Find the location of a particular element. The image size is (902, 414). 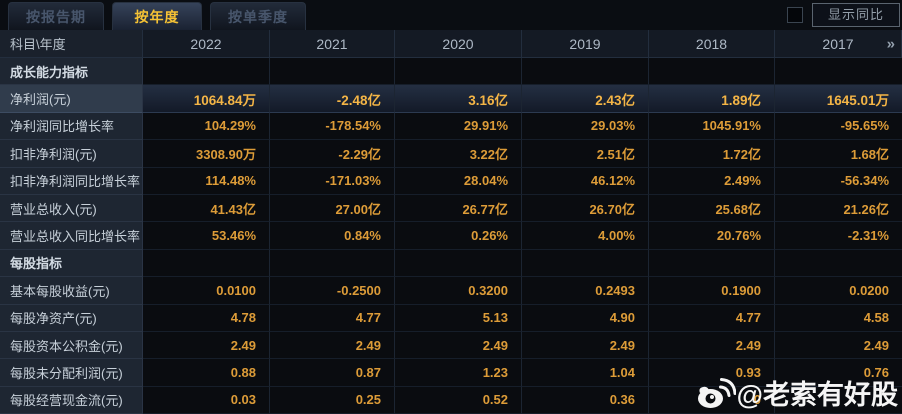

tab-by-quarter: 按单季度 is located at coordinates (258, 16).